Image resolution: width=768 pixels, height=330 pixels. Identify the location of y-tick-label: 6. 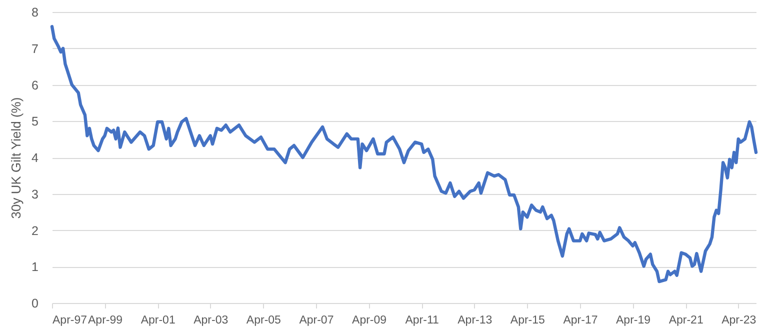
(35, 85).